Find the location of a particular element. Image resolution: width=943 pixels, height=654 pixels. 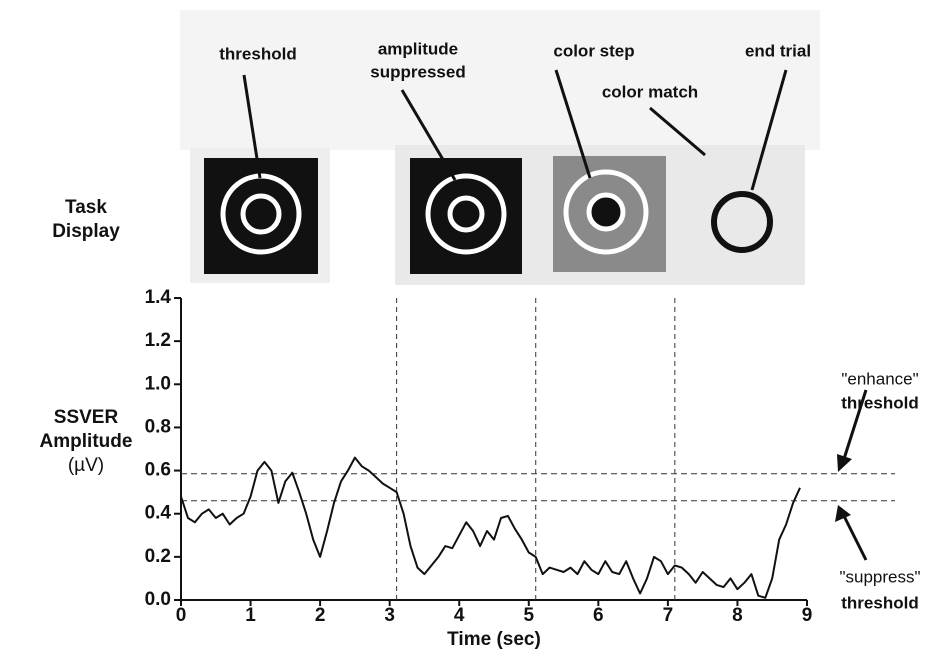

y-tick-label: 0.0 is located at coordinates (158, 599).